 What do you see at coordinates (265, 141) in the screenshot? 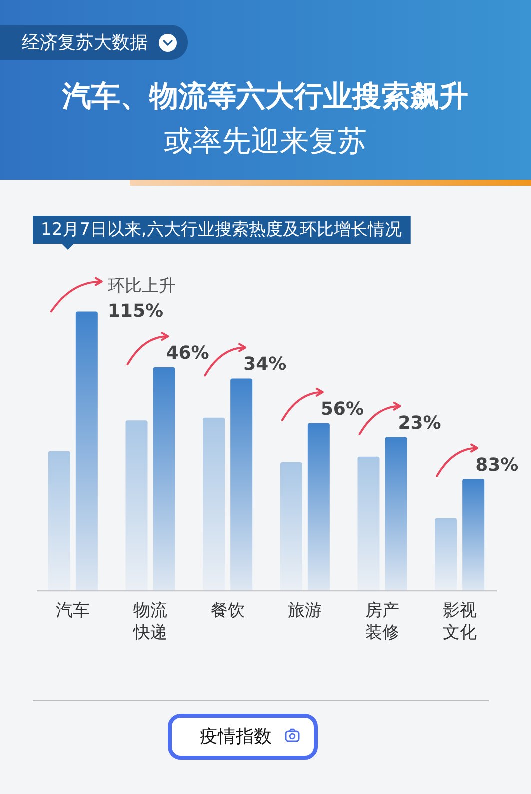
I see `chart-subtitle: 或率先迎来复苏` at bounding box center [265, 141].